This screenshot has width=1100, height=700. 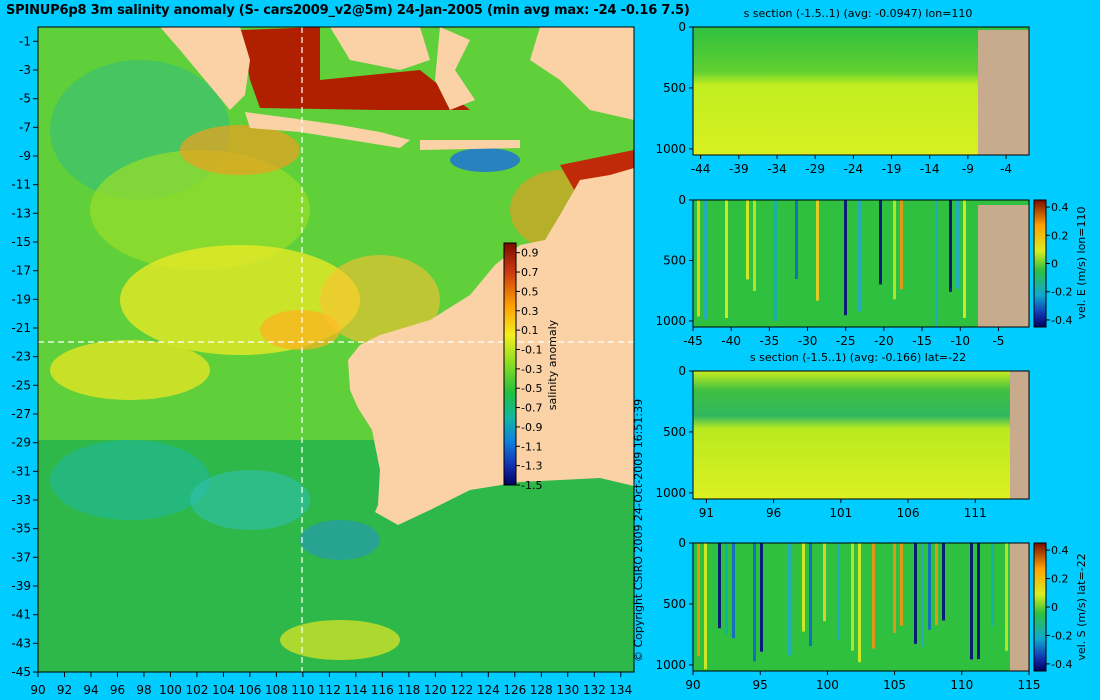 What do you see at coordinates (777, 169) in the screenshot?
I see `tick-label: -34` at bounding box center [777, 169].